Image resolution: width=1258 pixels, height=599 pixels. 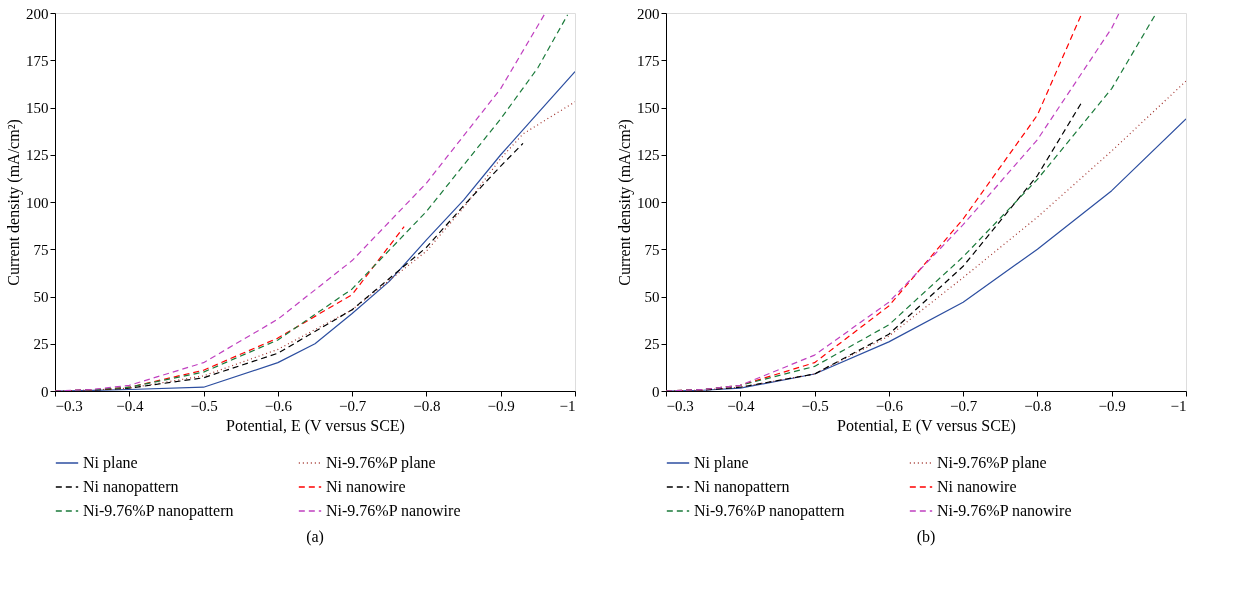 I want to click on text: (a), so click(x=315, y=537).